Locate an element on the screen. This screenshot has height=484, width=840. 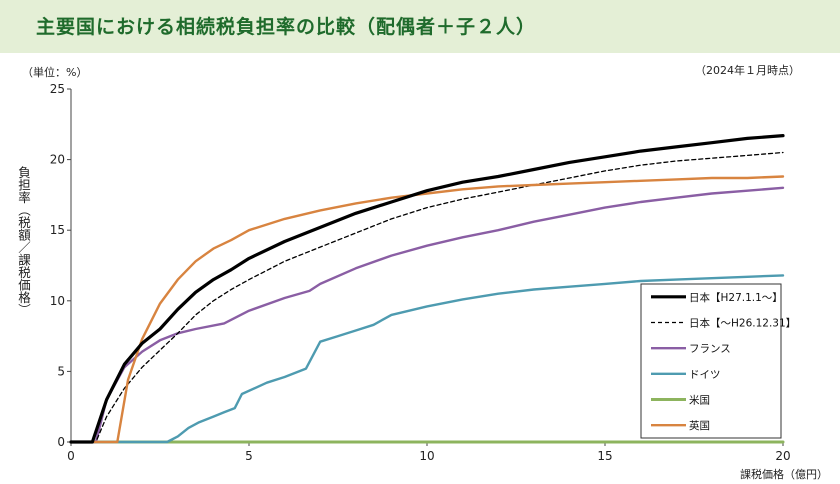
y-tick-label: 15 is located at coordinates (57, 230).